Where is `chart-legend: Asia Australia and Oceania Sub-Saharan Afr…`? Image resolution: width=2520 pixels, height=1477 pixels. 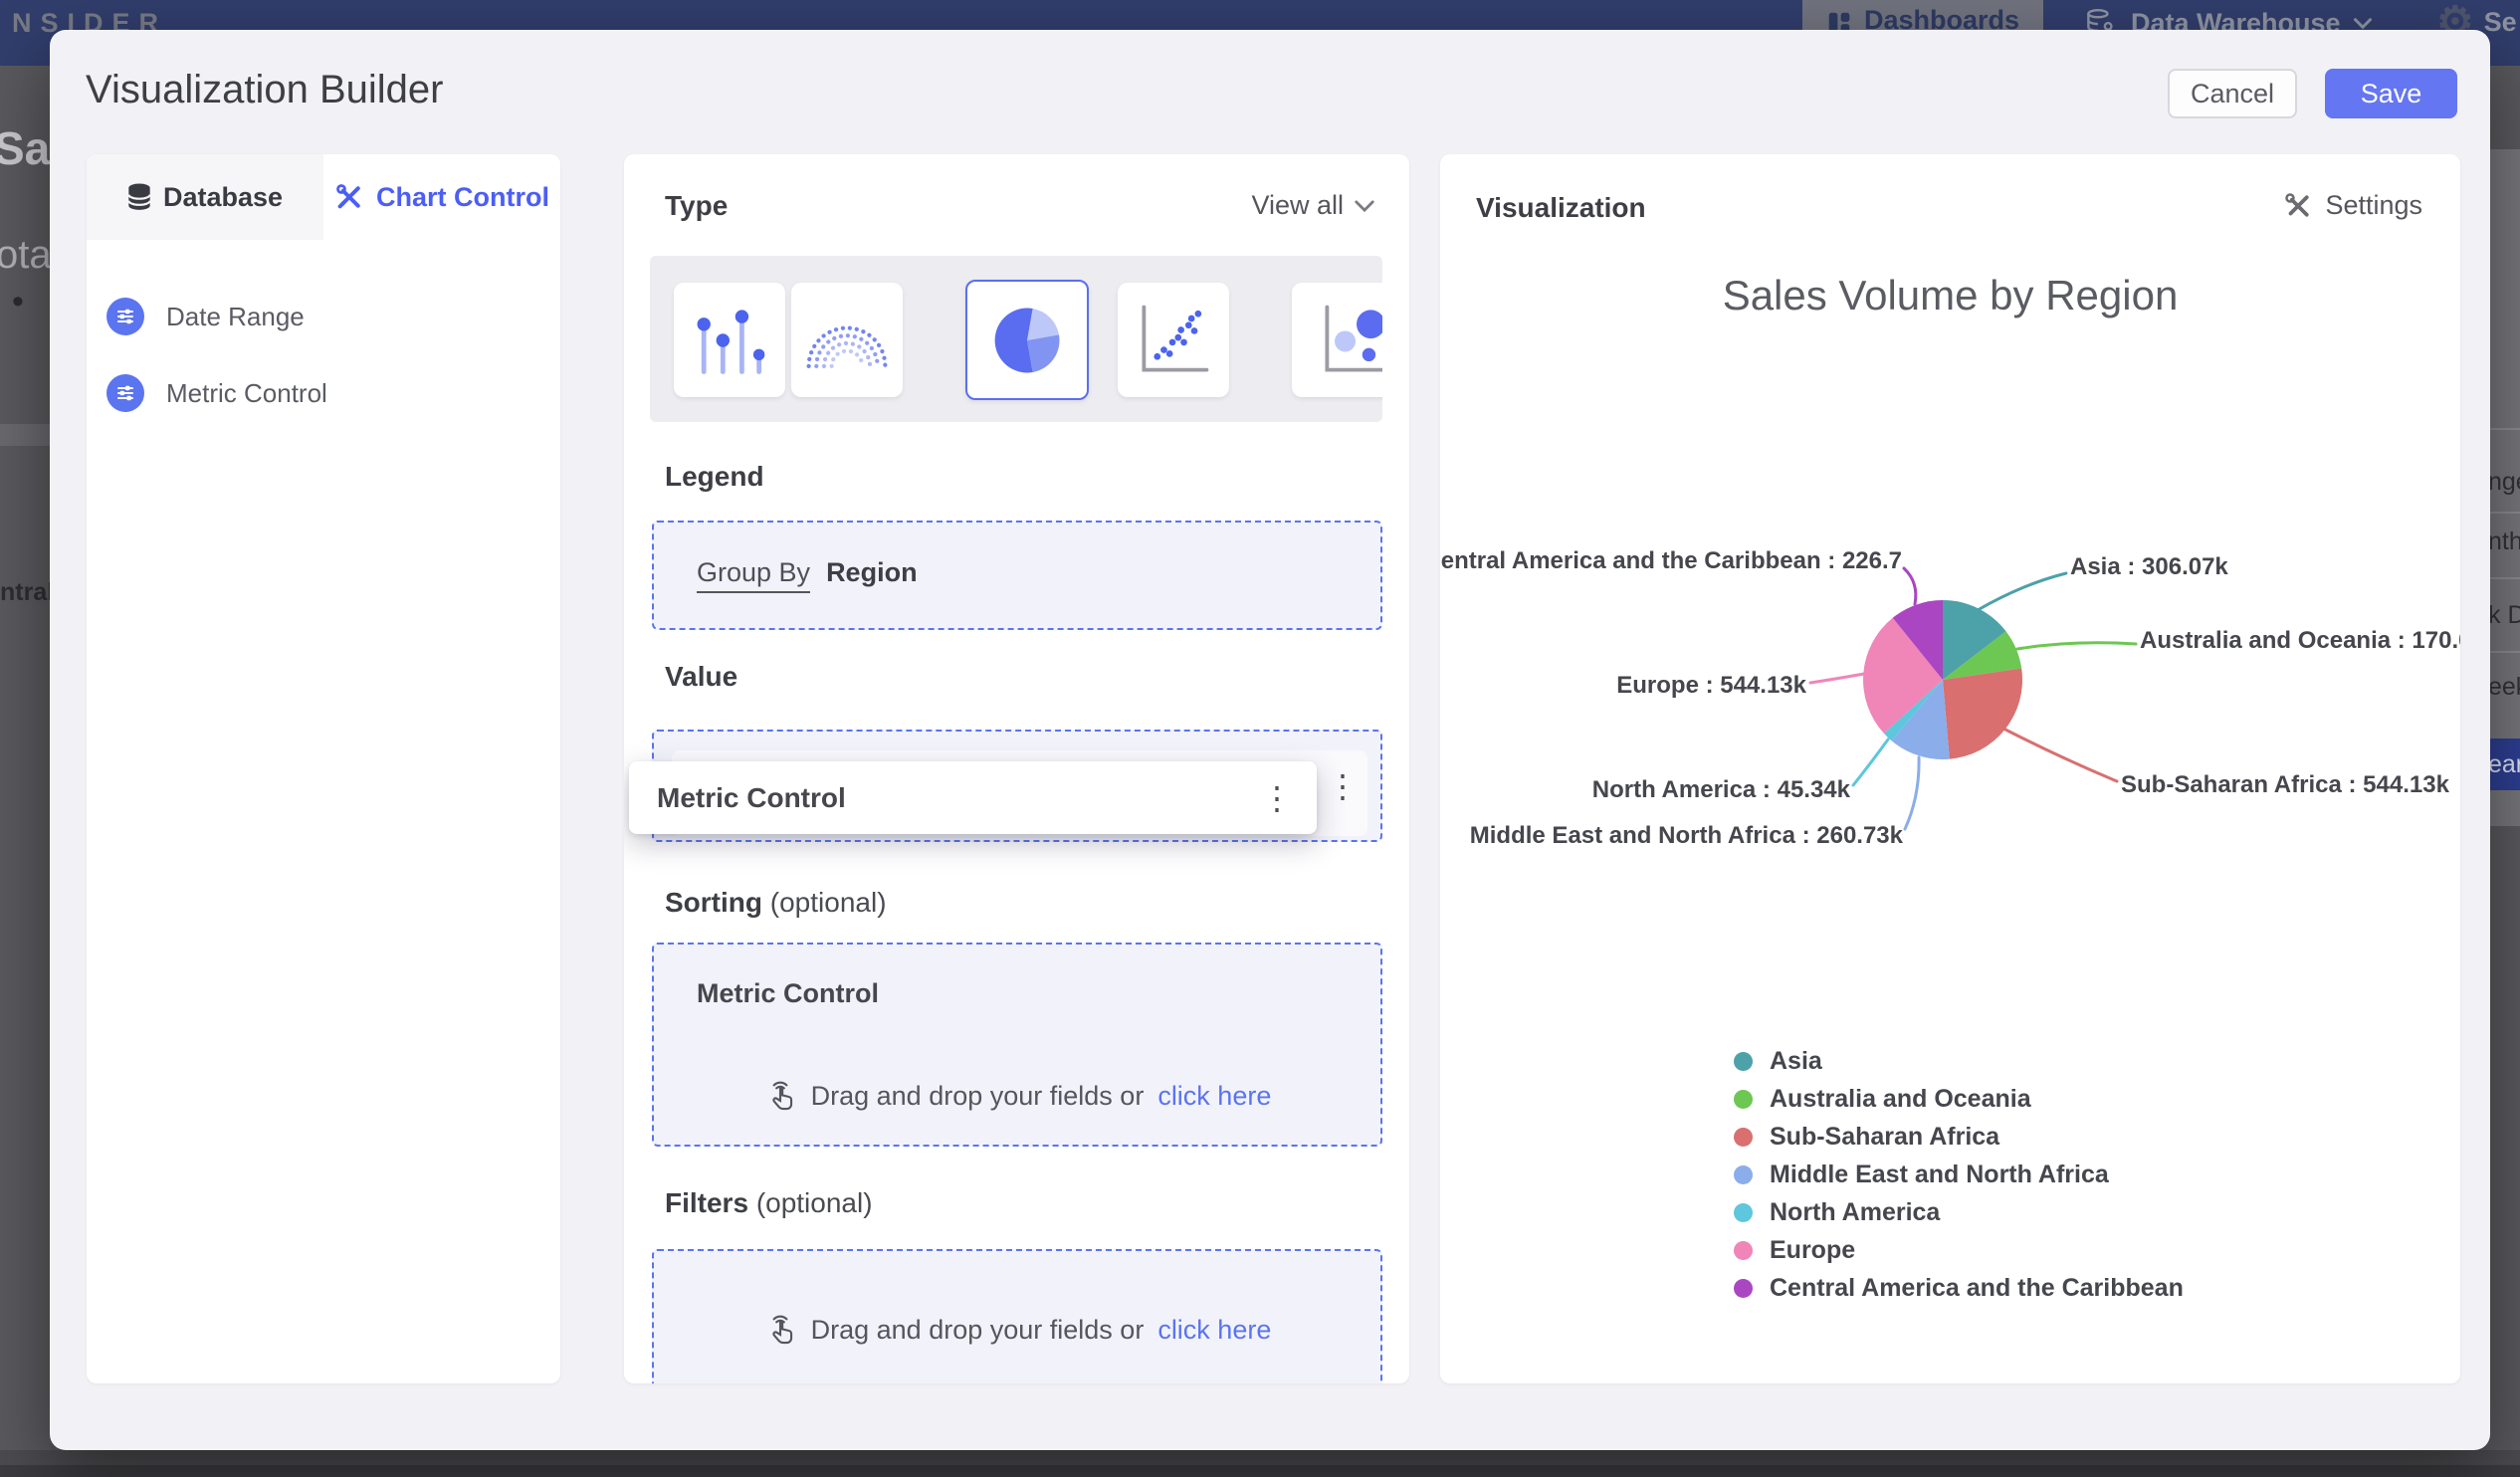 chart-legend: Asia Australia and Oceania Sub-Saharan Afr… is located at coordinates (1959, 1174).